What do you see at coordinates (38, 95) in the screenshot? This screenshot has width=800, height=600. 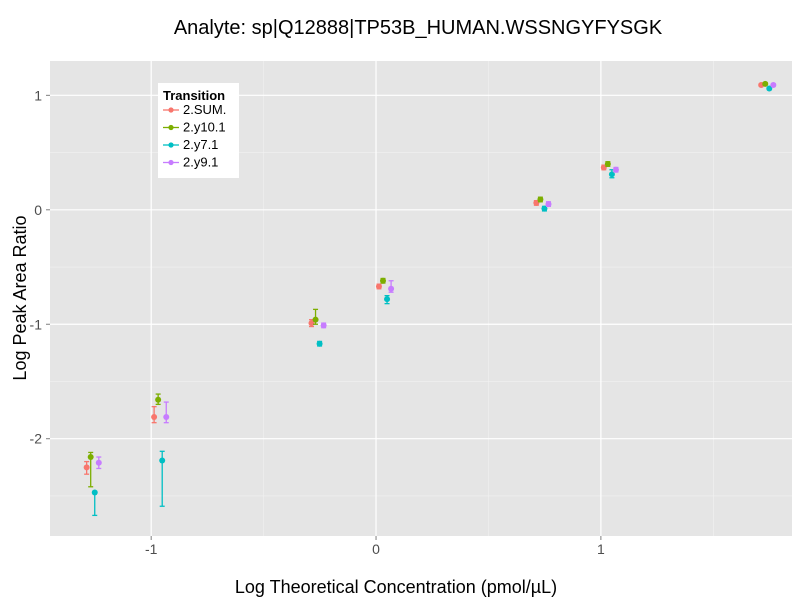 I see `y-tick-label: 1` at bounding box center [38, 95].